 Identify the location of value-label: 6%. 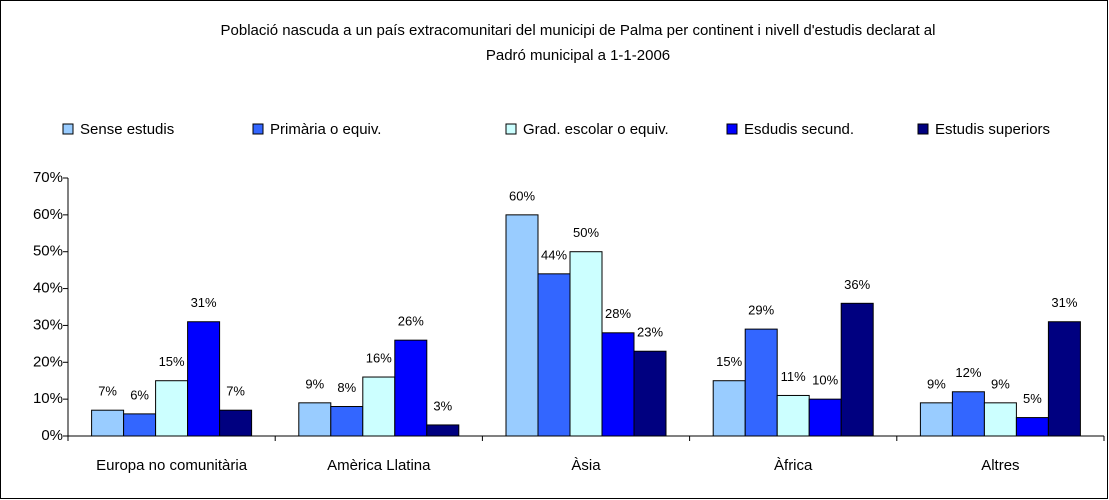
(139, 394).